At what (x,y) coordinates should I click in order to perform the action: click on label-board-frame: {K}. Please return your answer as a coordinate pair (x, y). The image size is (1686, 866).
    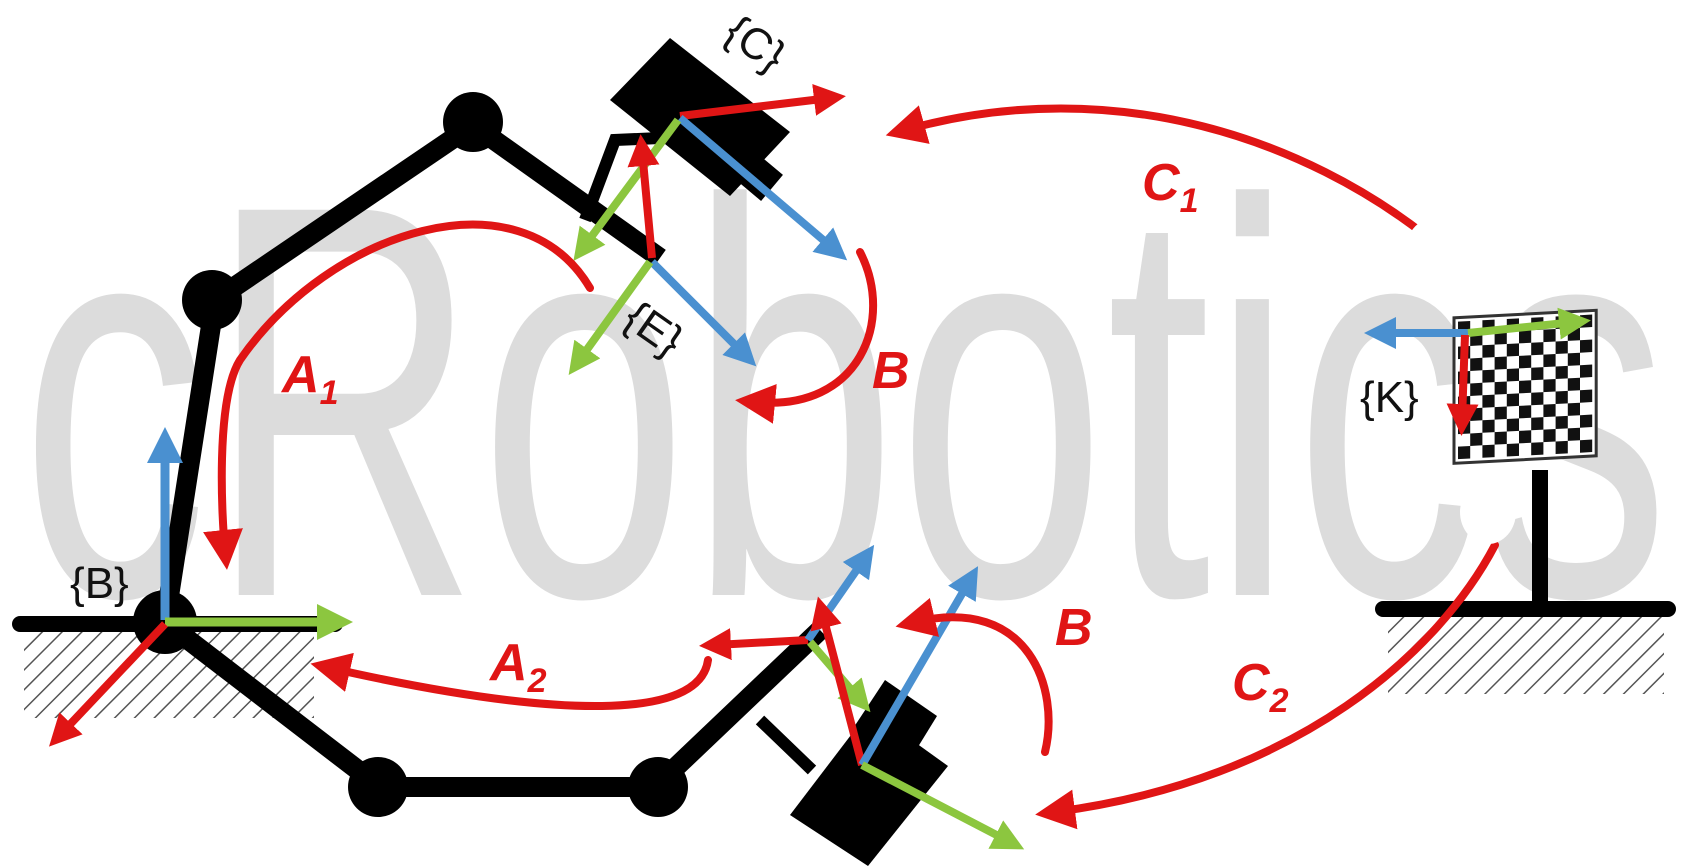
    Looking at the image, I should click on (1389, 397).